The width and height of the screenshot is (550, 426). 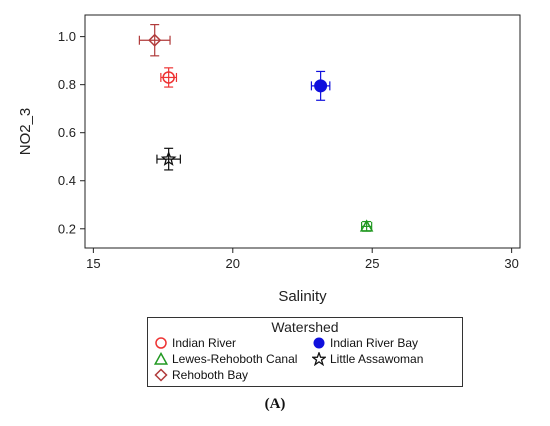 What do you see at coordinates (67, 180) in the screenshot?
I see `y-tick-label: 0.4` at bounding box center [67, 180].